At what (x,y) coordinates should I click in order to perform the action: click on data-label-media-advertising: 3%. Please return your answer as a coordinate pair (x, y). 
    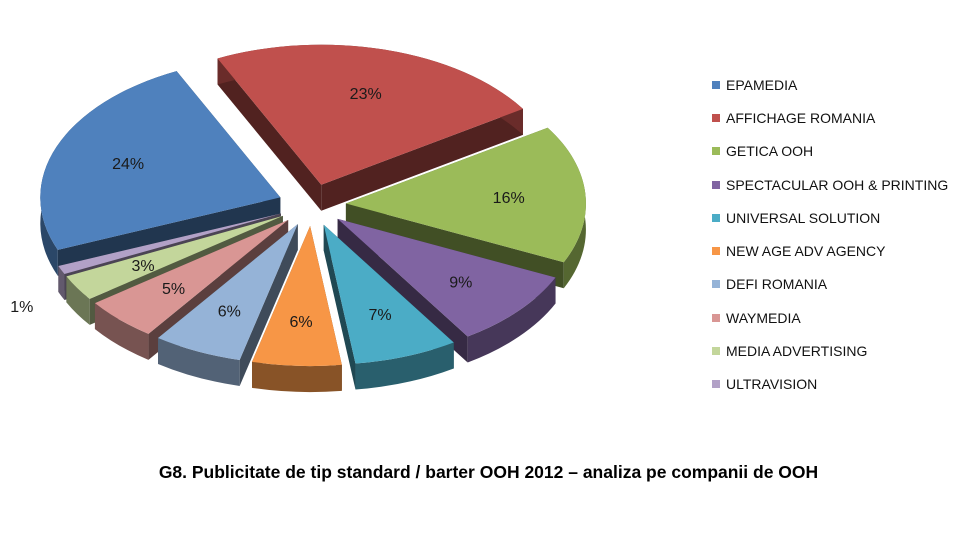
    Looking at the image, I should click on (142, 266).